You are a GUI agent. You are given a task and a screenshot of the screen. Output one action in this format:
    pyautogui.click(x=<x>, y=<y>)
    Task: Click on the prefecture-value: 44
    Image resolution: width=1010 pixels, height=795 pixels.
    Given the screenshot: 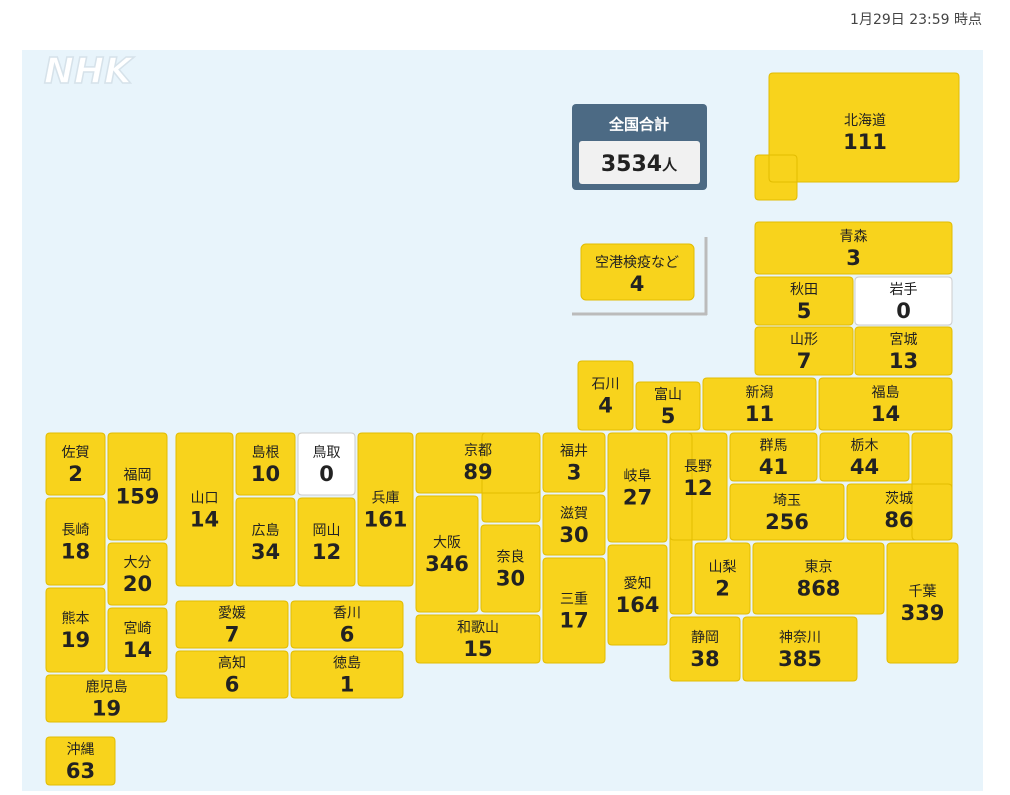 What is the action you would take?
    pyautogui.click(x=864, y=467)
    